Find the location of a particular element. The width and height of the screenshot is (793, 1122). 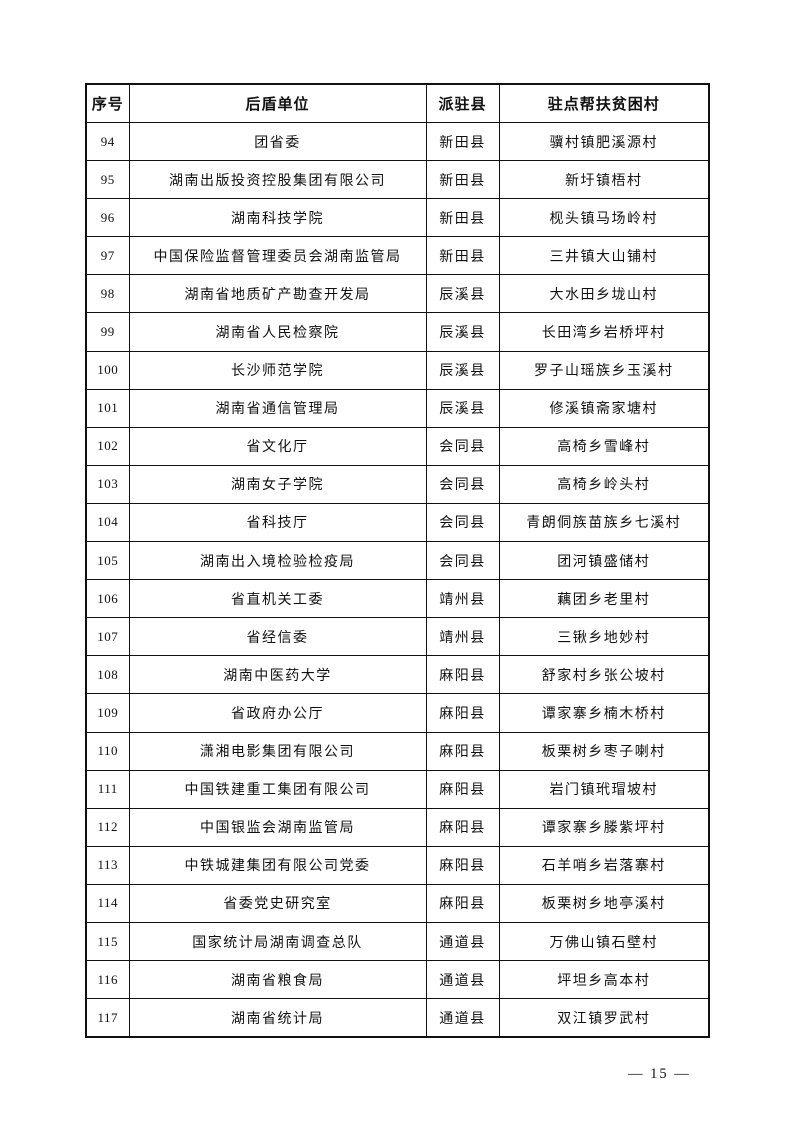

table-row: 103 湖南女子学院 会同县 高椅乡岭头村 is located at coordinates (397, 484).